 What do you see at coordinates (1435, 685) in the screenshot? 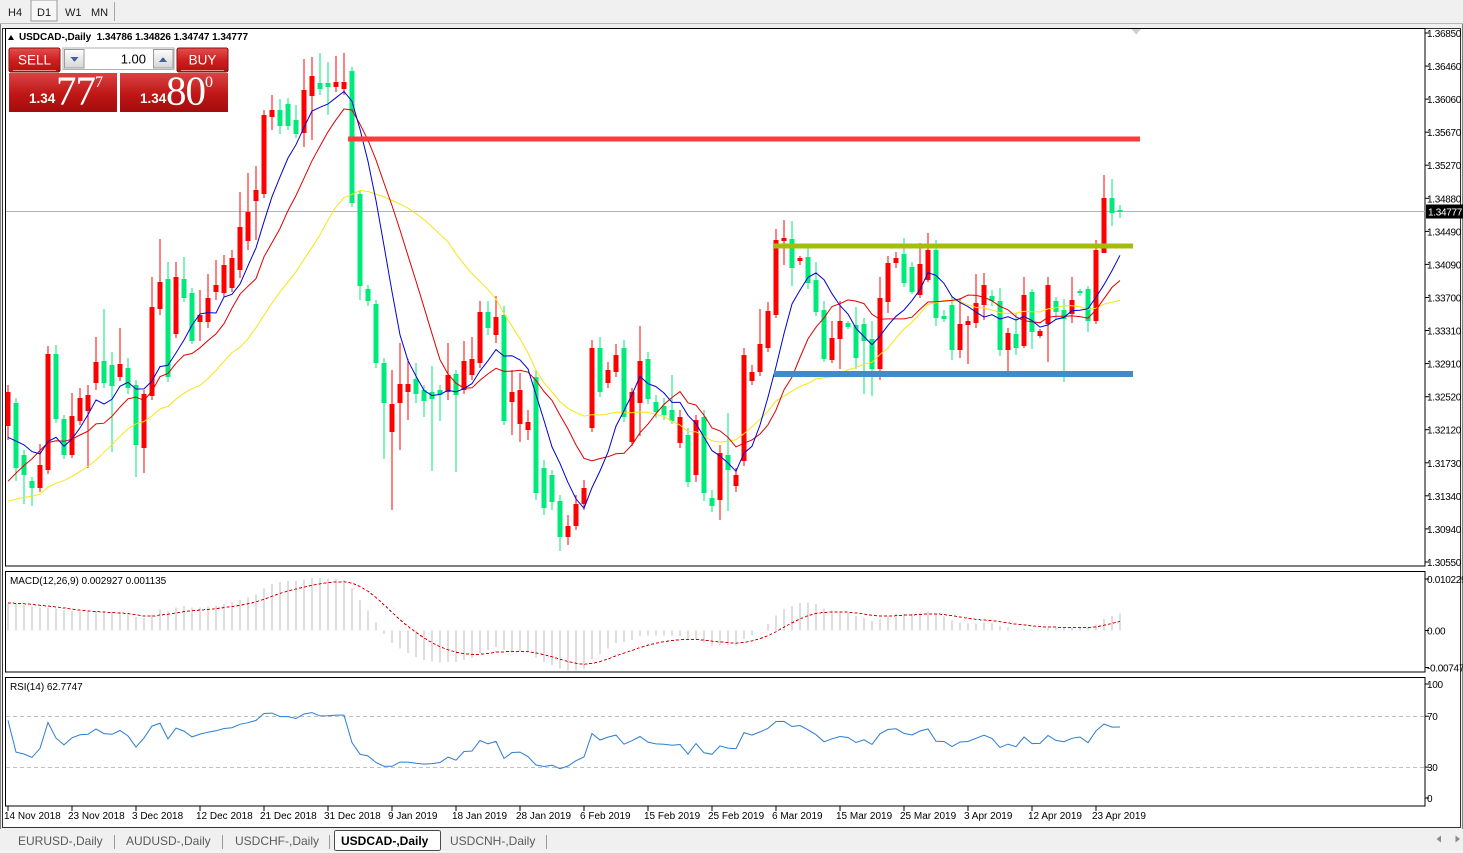
I see `svg-text: 100` at bounding box center [1435, 685].